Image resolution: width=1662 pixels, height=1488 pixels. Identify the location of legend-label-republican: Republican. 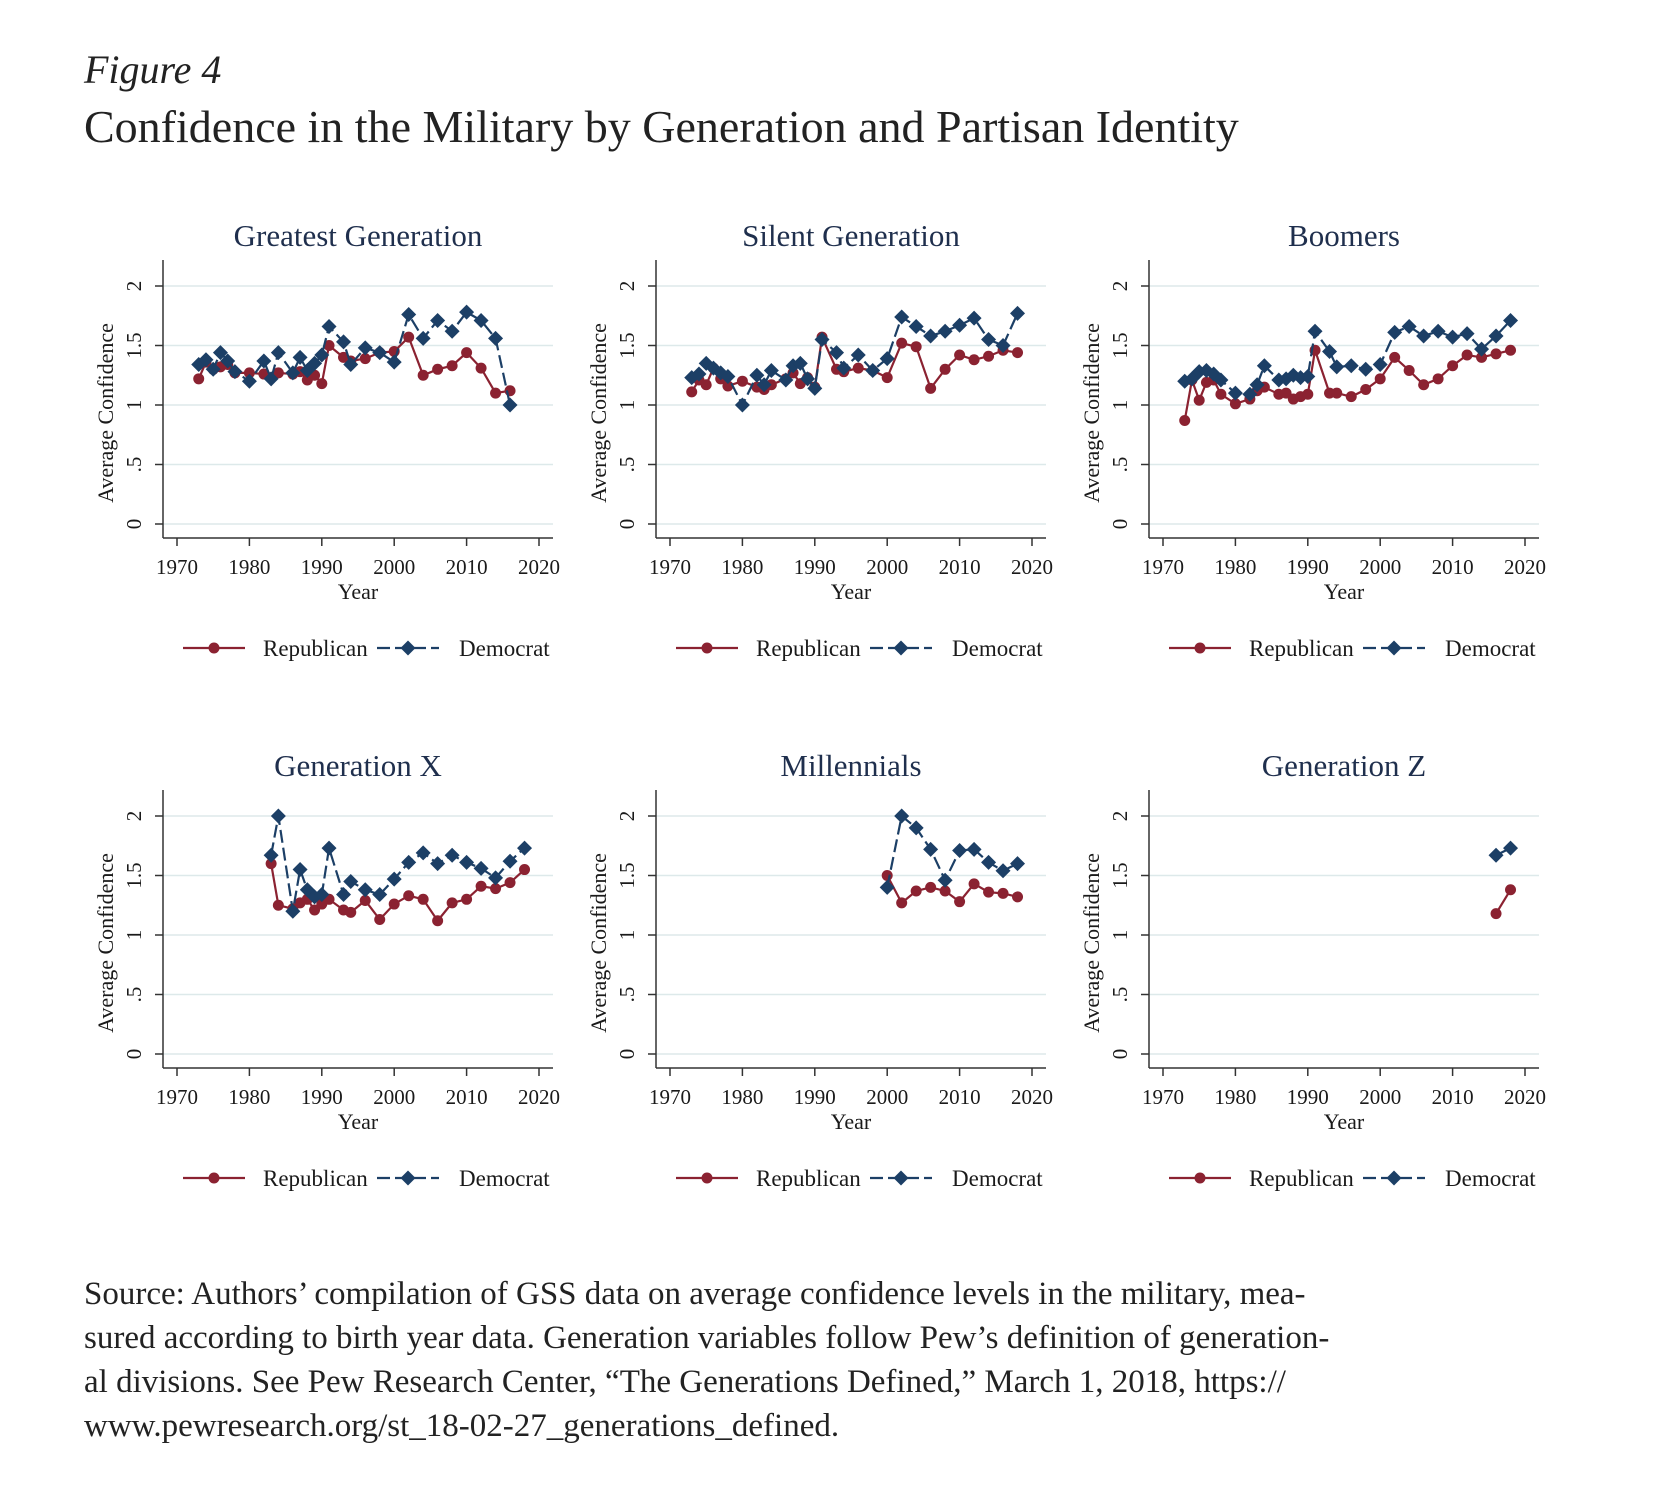
(808, 1178).